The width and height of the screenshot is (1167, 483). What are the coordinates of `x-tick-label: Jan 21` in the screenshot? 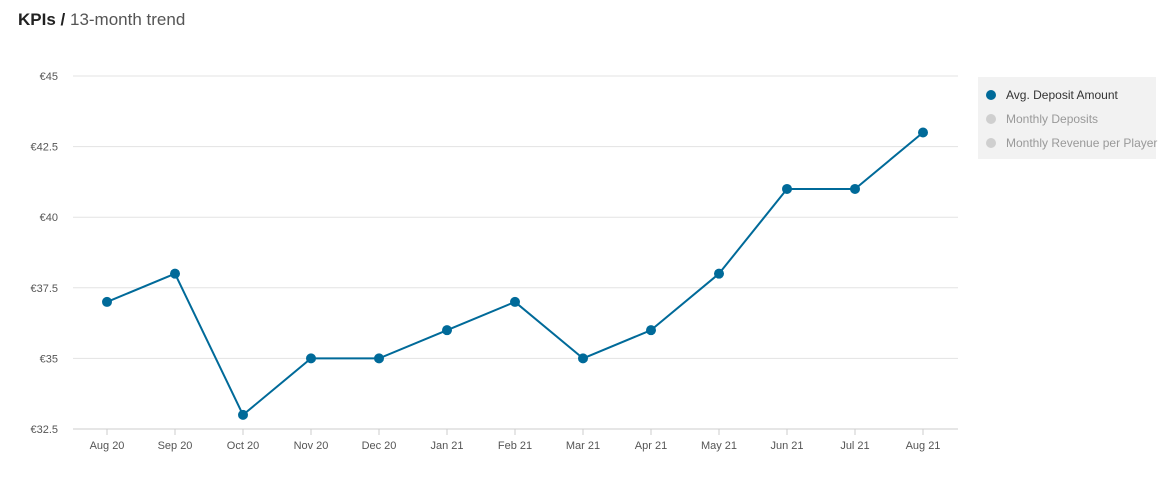 It's located at (446, 446).